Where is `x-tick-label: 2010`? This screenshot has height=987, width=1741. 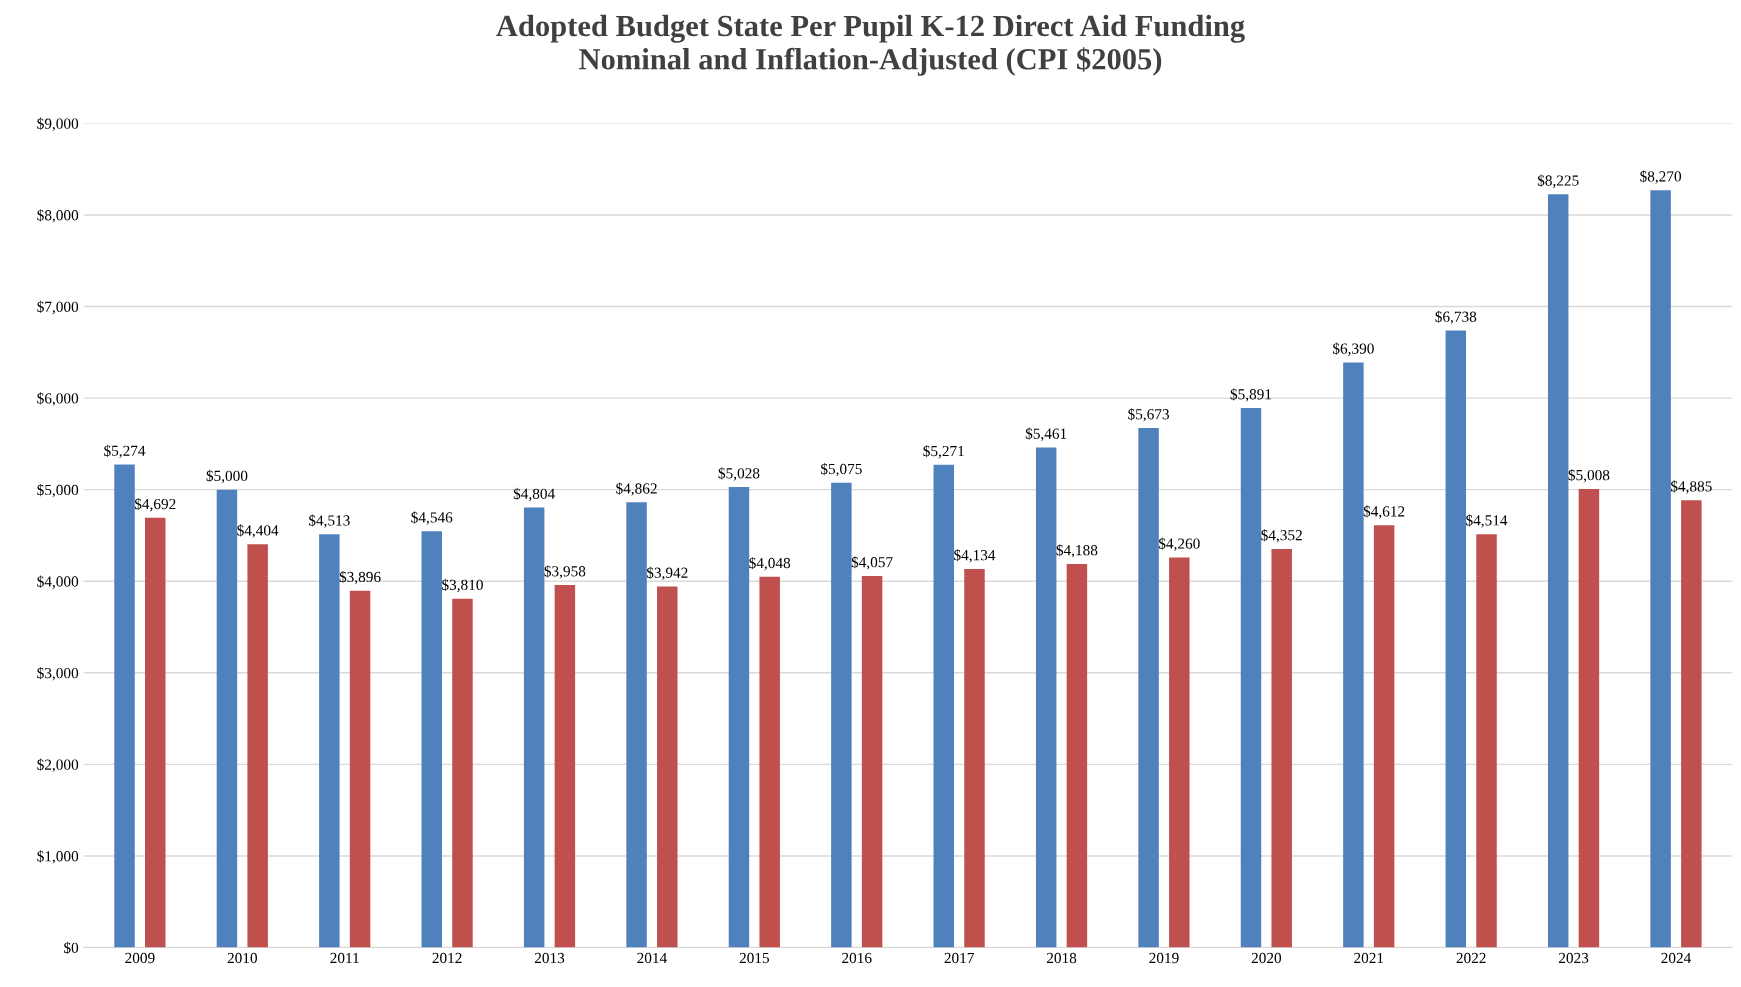 x-tick-label: 2010 is located at coordinates (242, 958).